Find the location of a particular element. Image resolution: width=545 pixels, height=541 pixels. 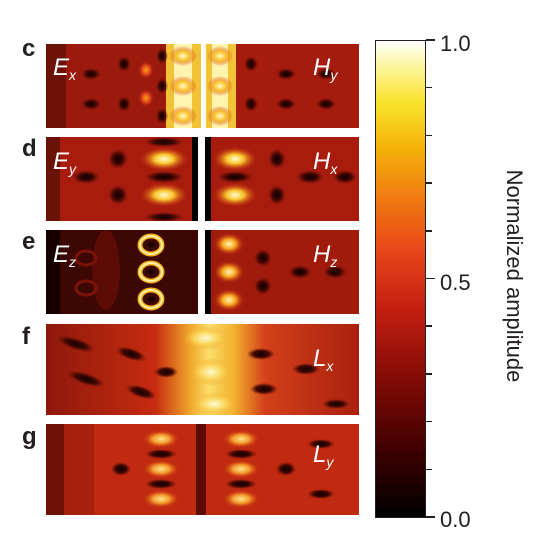

label-ey: Ey is located at coordinates (65, 162).